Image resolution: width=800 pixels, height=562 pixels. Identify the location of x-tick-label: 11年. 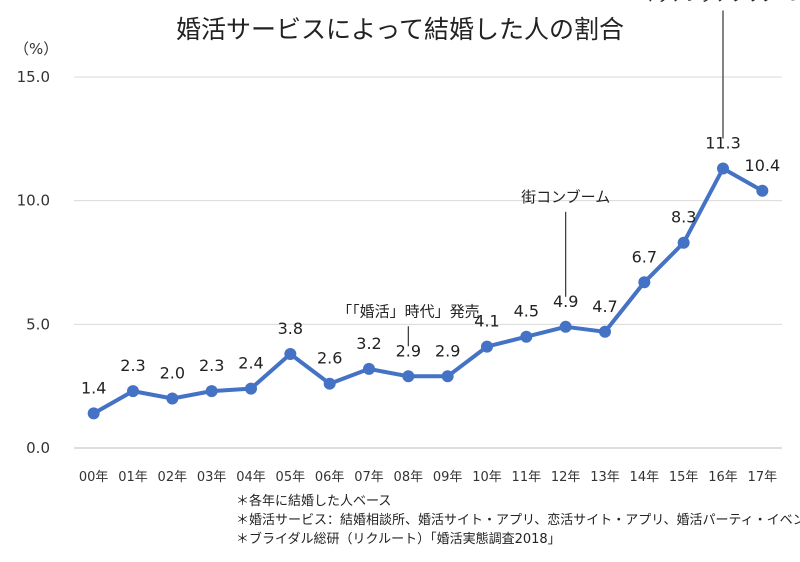
(527, 477).